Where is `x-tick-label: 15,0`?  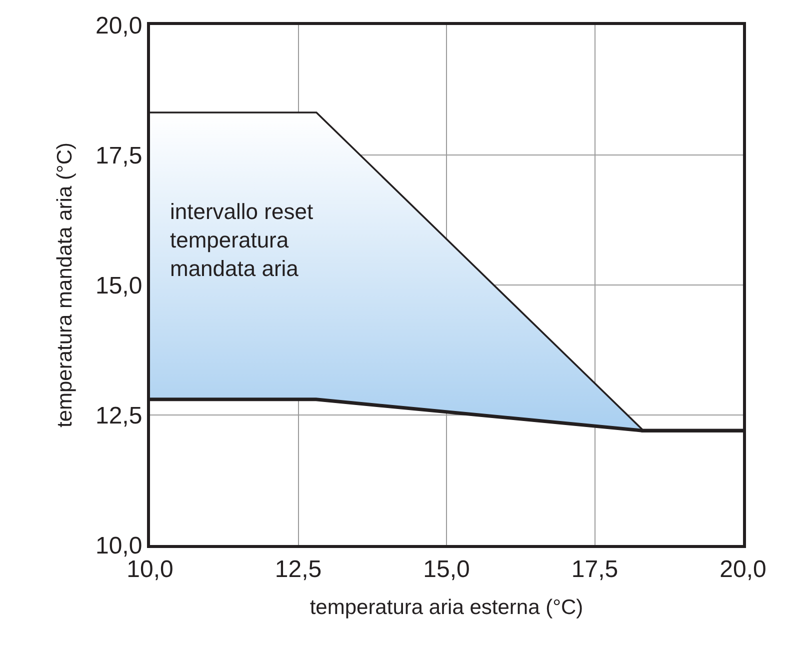 x-tick-label: 15,0 is located at coordinates (446, 569).